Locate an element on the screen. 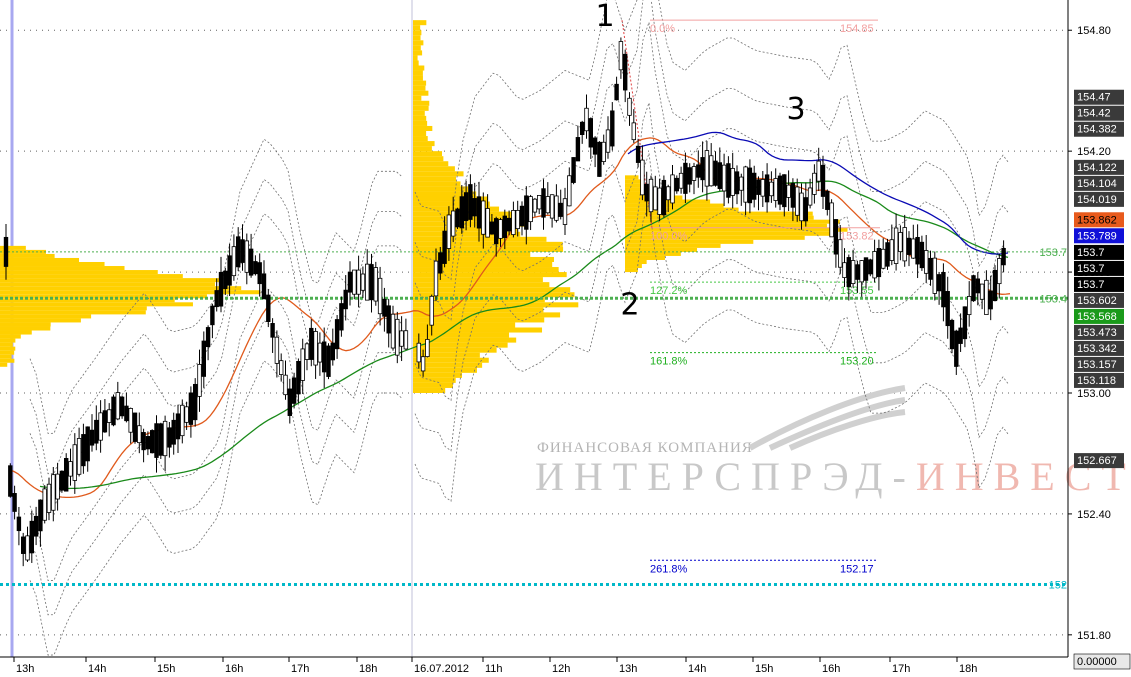 The image size is (1131, 677). fib-percent: 100.0% is located at coordinates (669, 237).